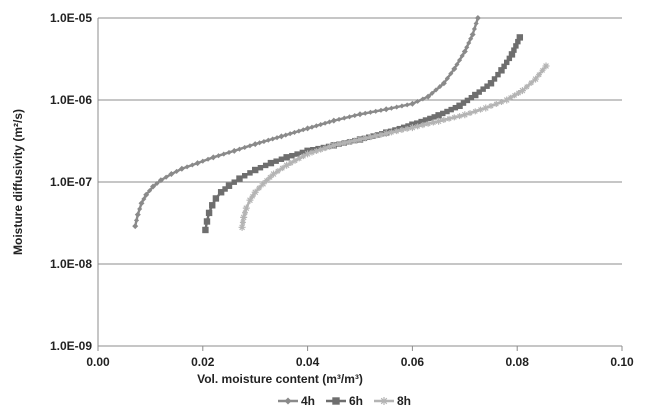  What do you see at coordinates (71, 182) in the screenshot?
I see `y-tick-label: 1.0E-07` at bounding box center [71, 182].